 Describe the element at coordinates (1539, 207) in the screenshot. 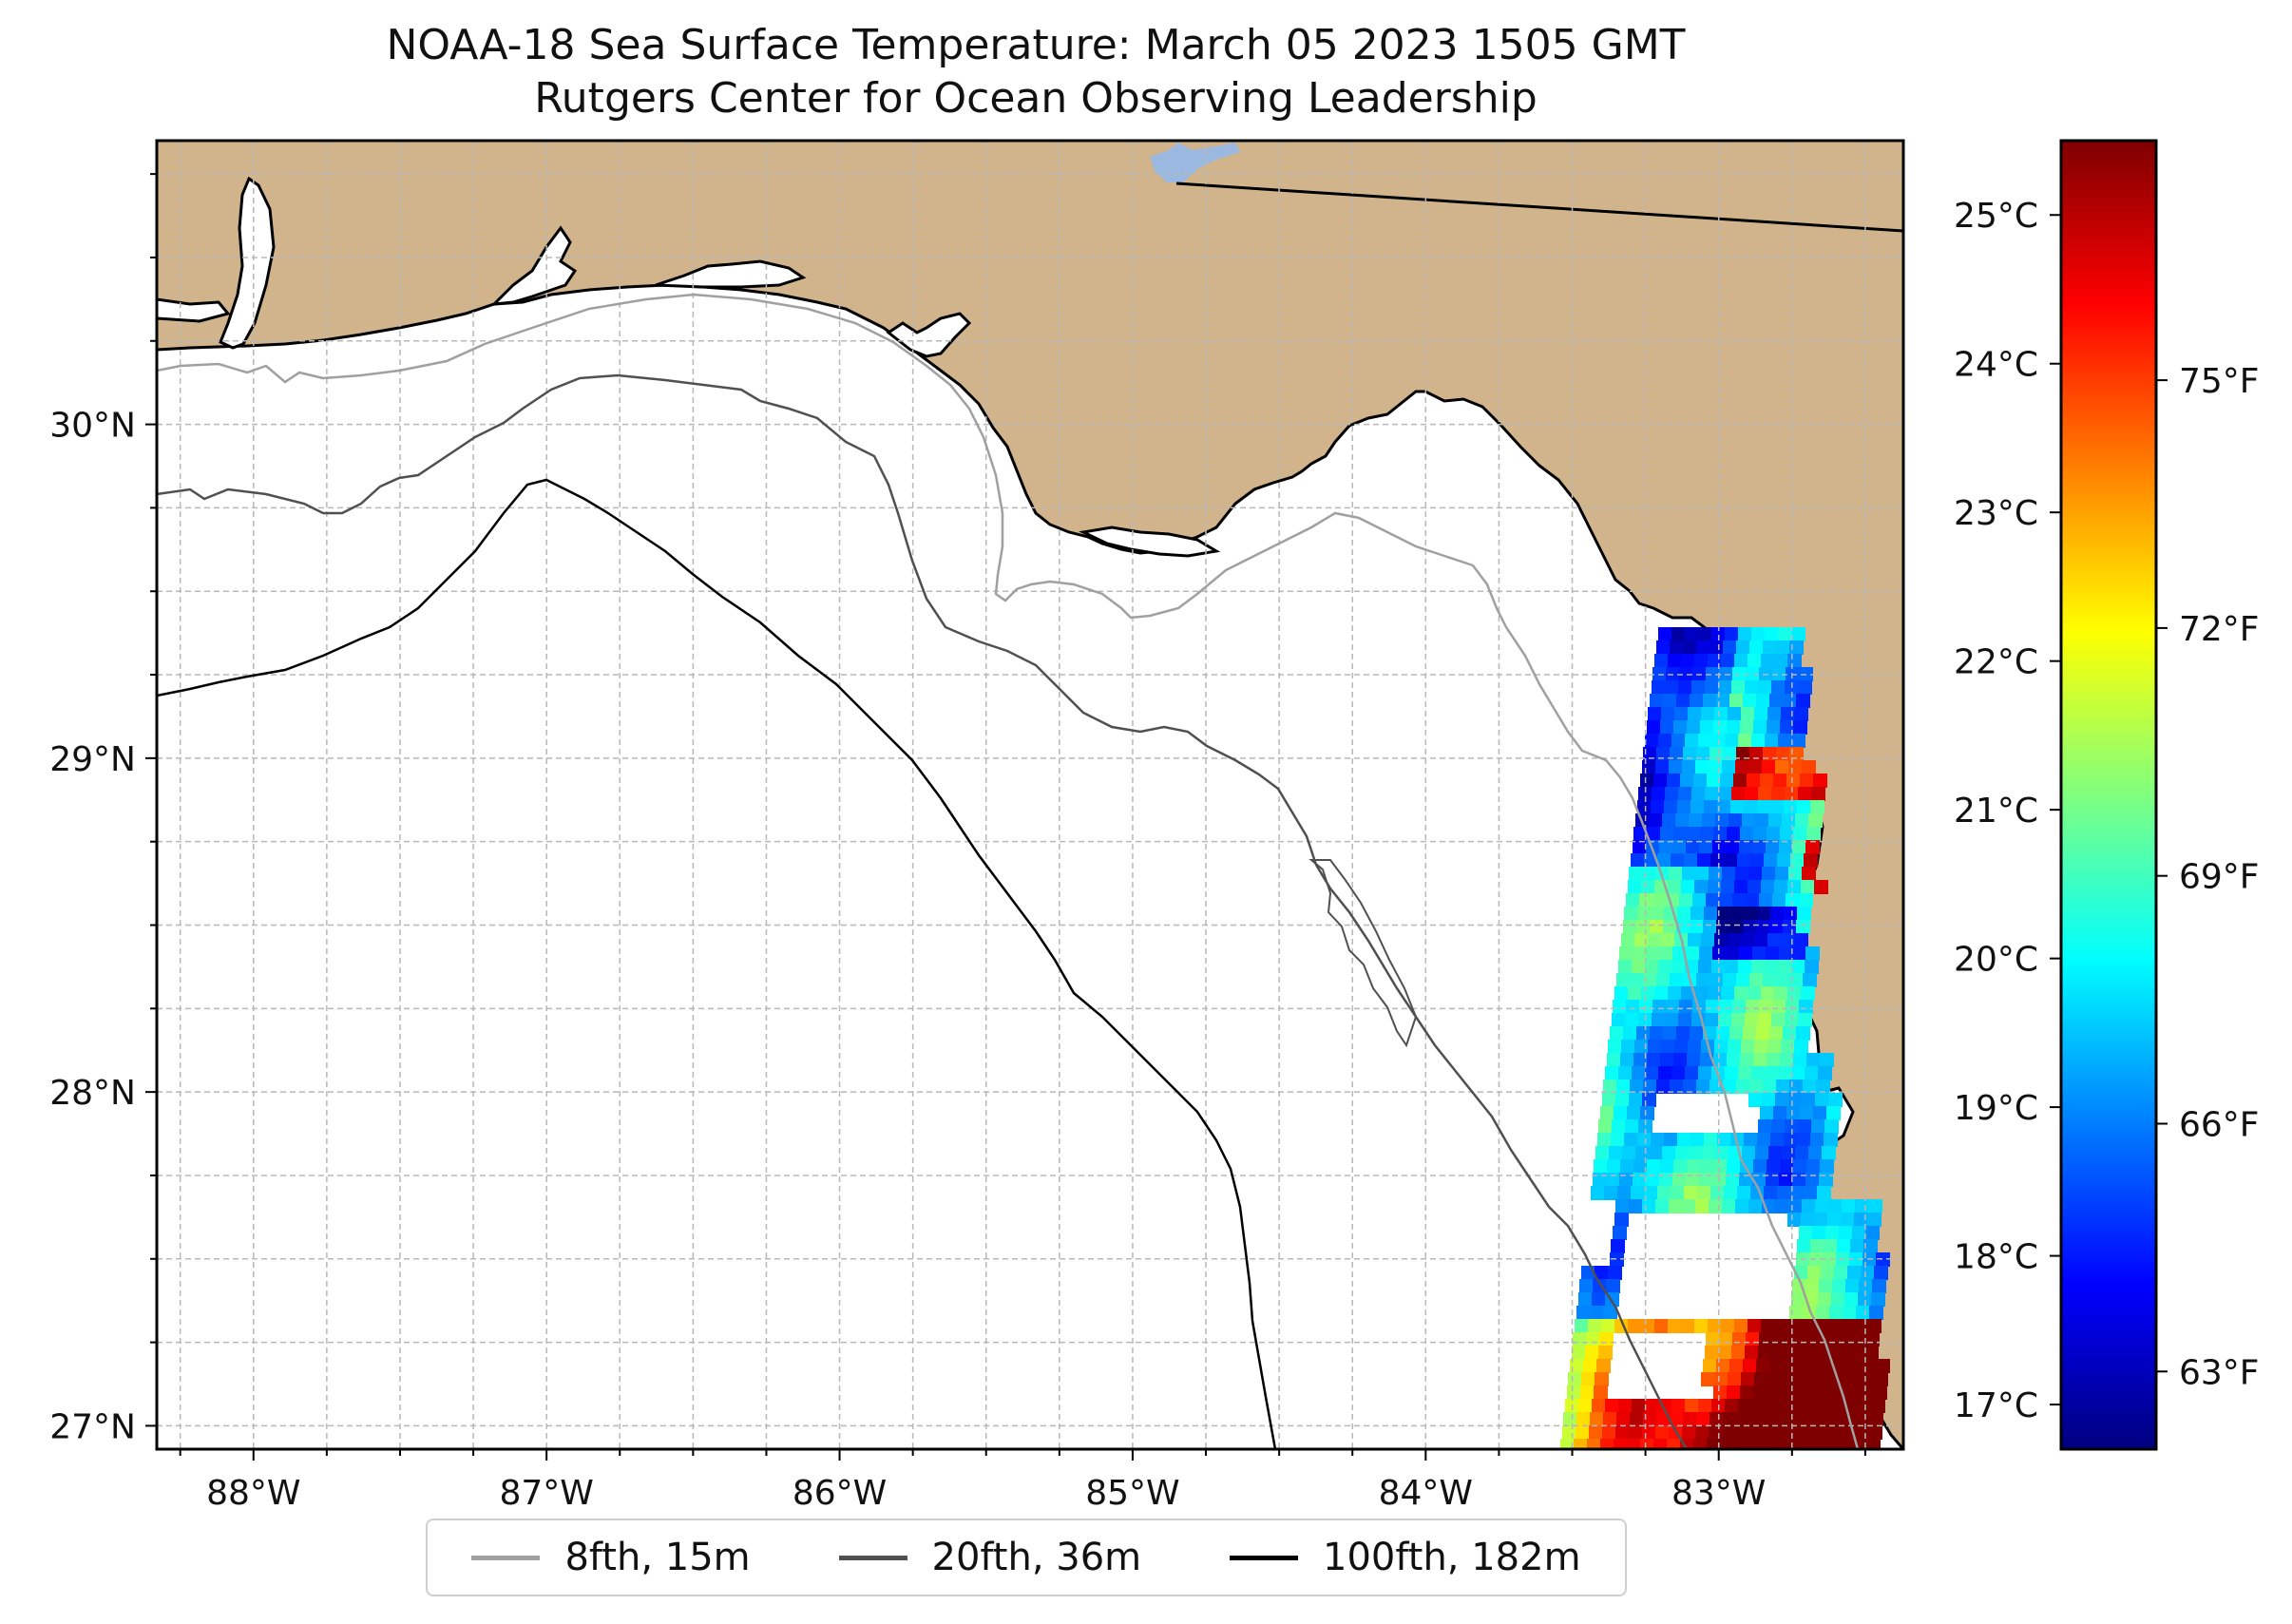

I see `state-border` at that location.